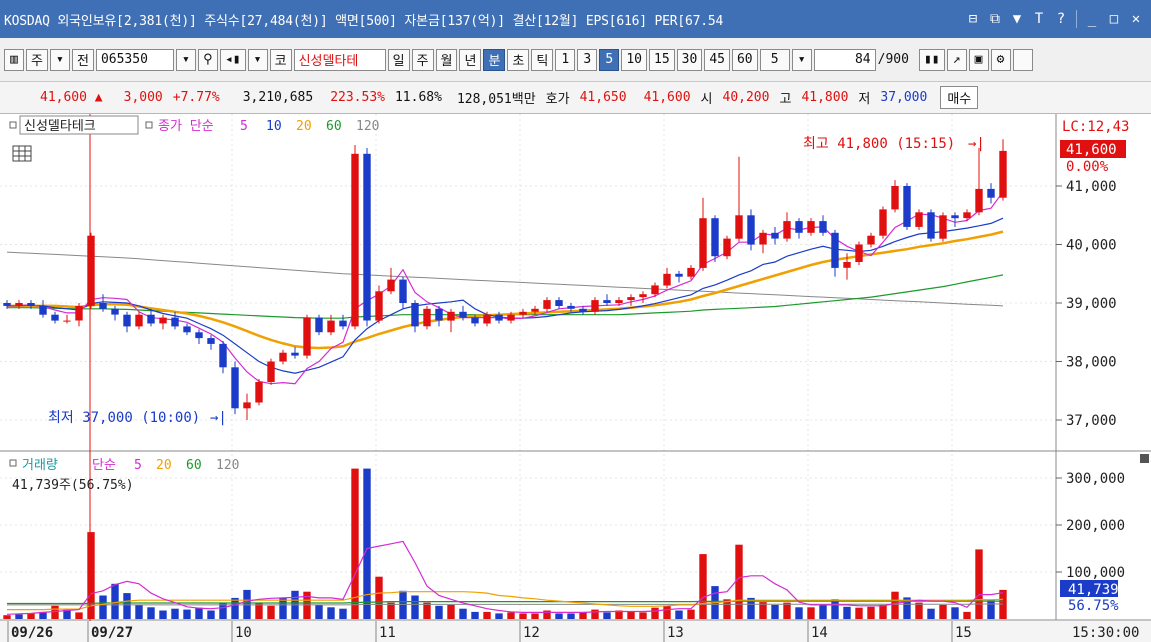 The width and height of the screenshot is (1151, 642). I want to click on volume-ma-lines, so click(505, 577).